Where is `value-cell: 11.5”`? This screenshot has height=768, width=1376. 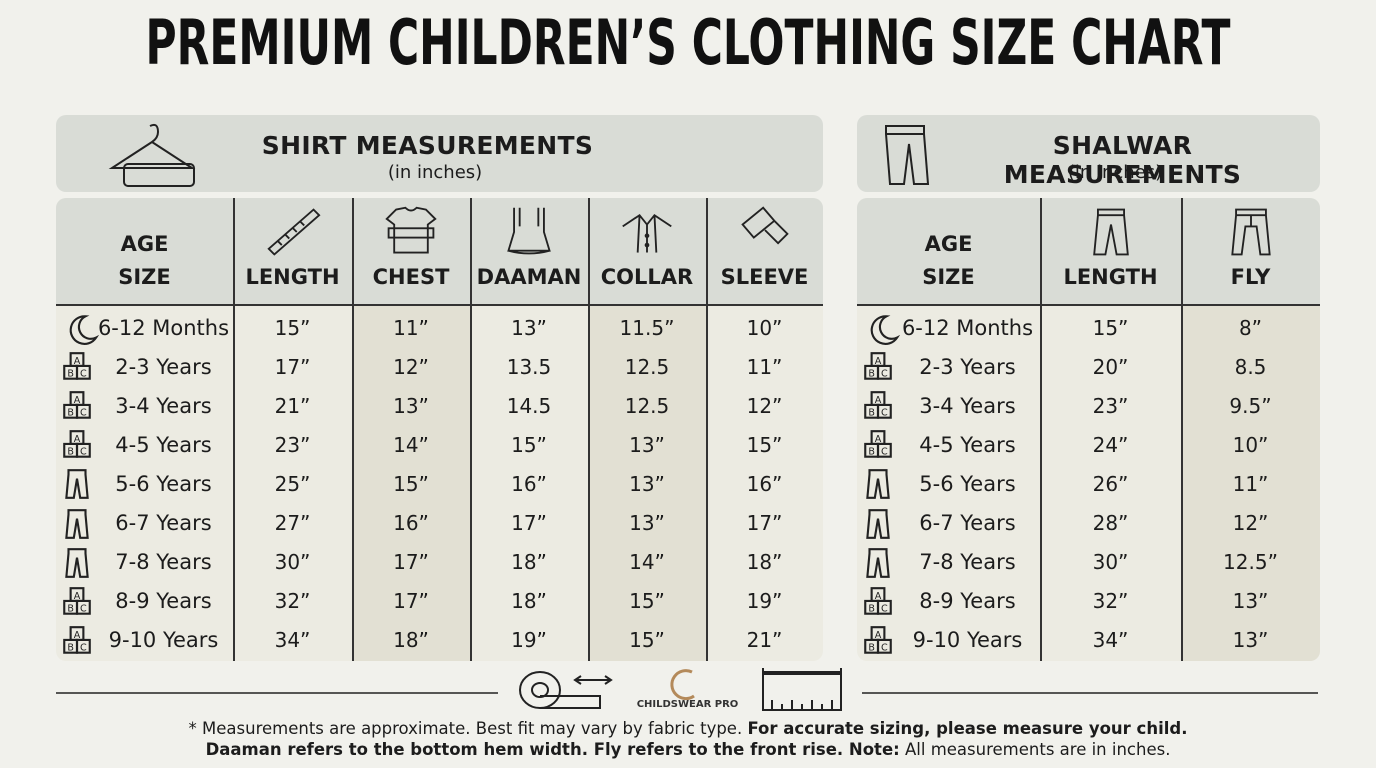 value-cell: 11.5” is located at coordinates (647, 327).